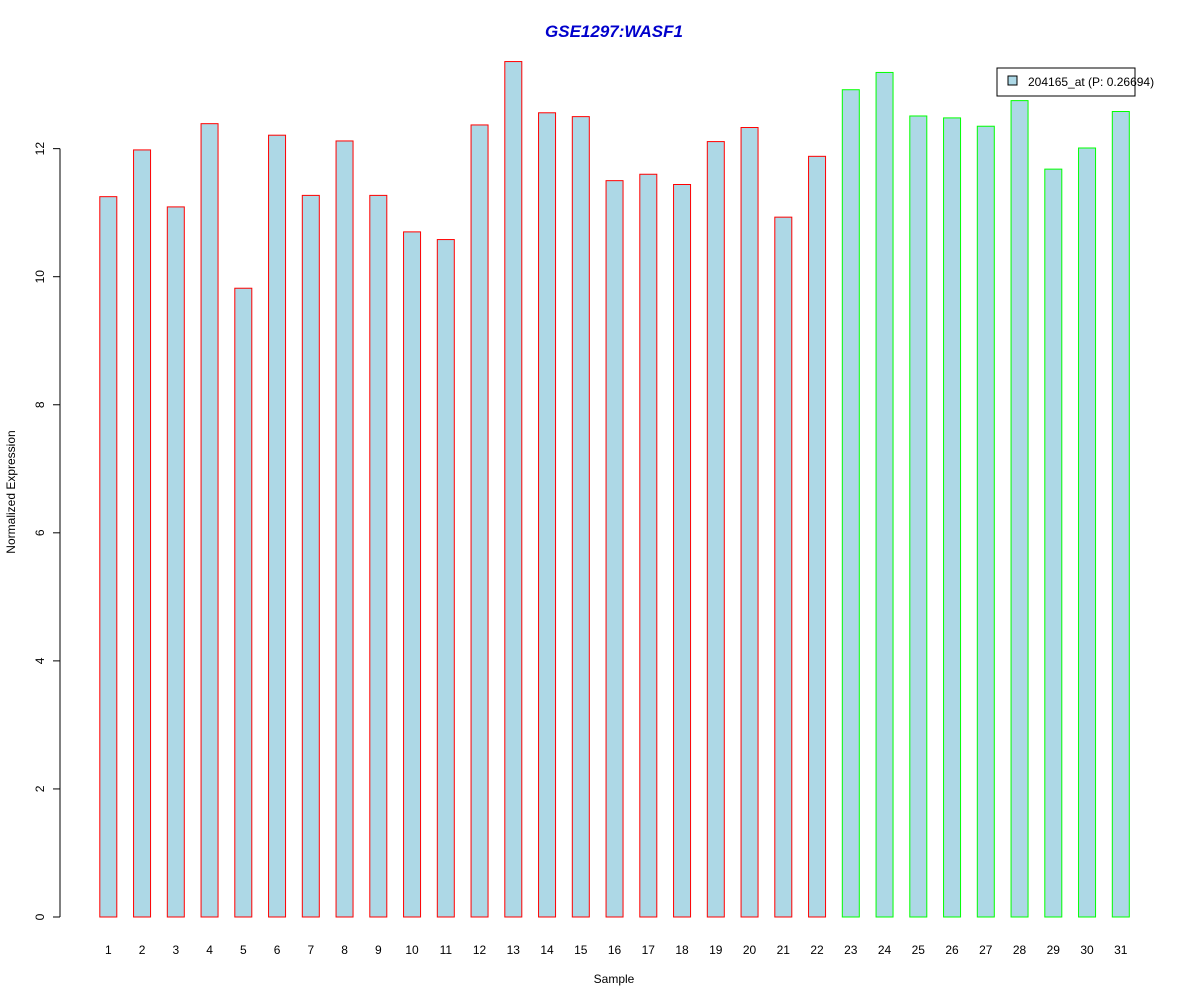 This screenshot has height=1000, width=1200. I want to click on y-axis: 0 2 4 6 8 10 12, so click(47, 531).